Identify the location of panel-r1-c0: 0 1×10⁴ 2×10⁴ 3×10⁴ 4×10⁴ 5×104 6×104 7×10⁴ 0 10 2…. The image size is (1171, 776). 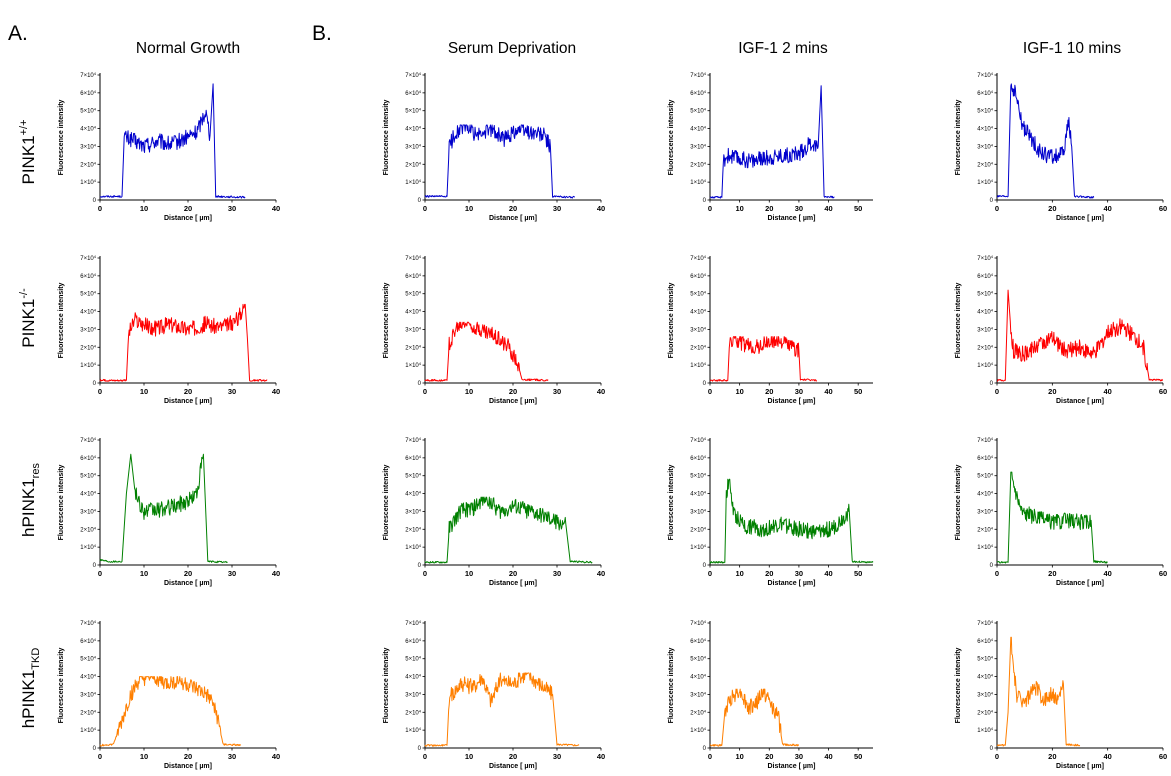
(169, 329).